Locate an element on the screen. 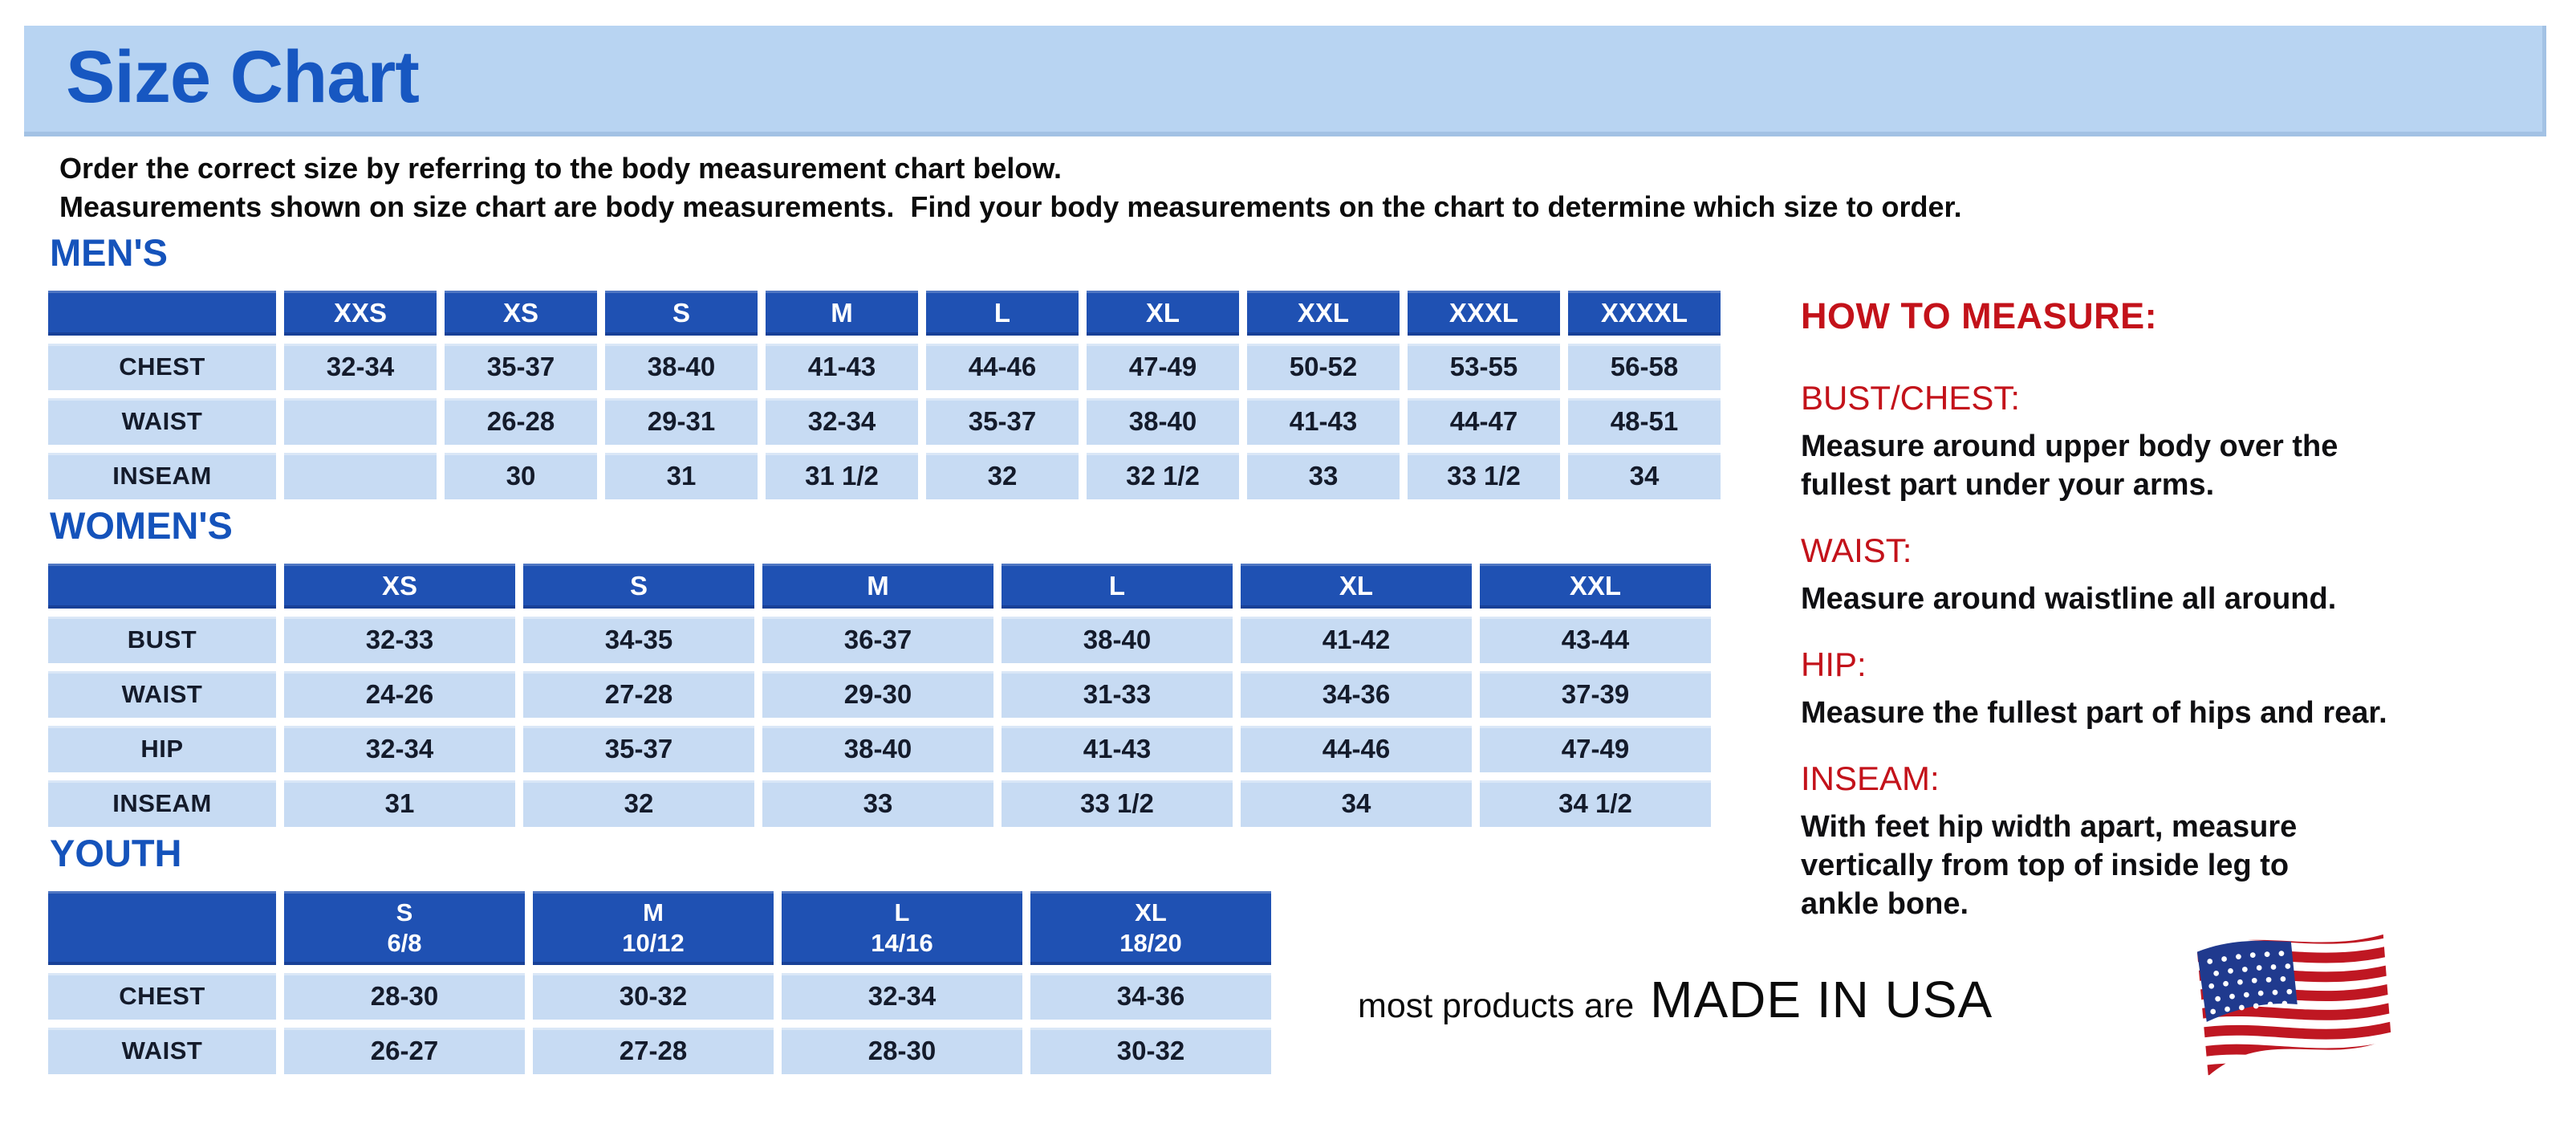 This screenshot has width=2576, height=1132. footer-made-in-usa: MADE IN USA is located at coordinates (1821, 999).